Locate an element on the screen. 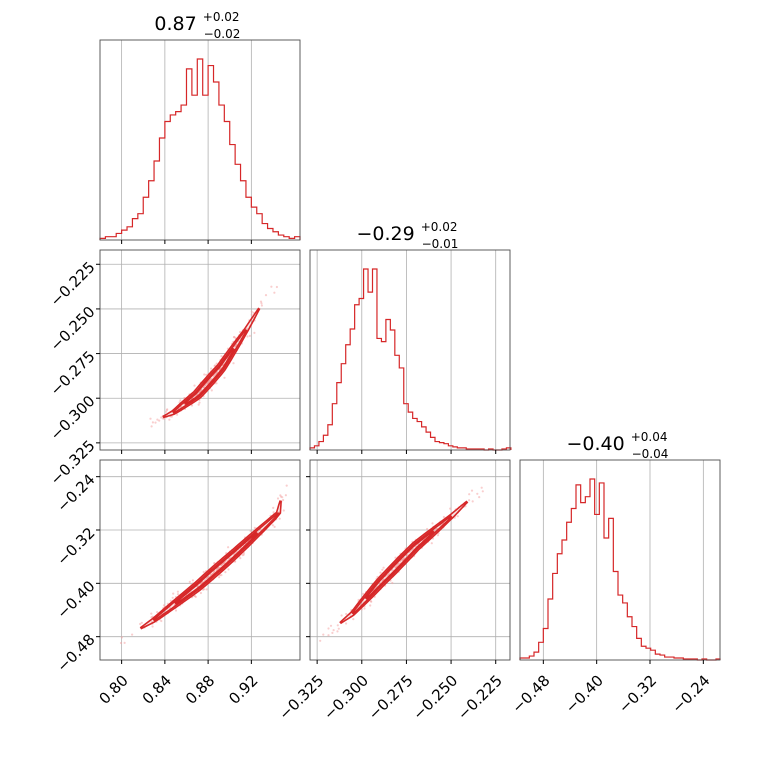  xtick-label-p0: 0.92 is located at coordinates (243, 690).